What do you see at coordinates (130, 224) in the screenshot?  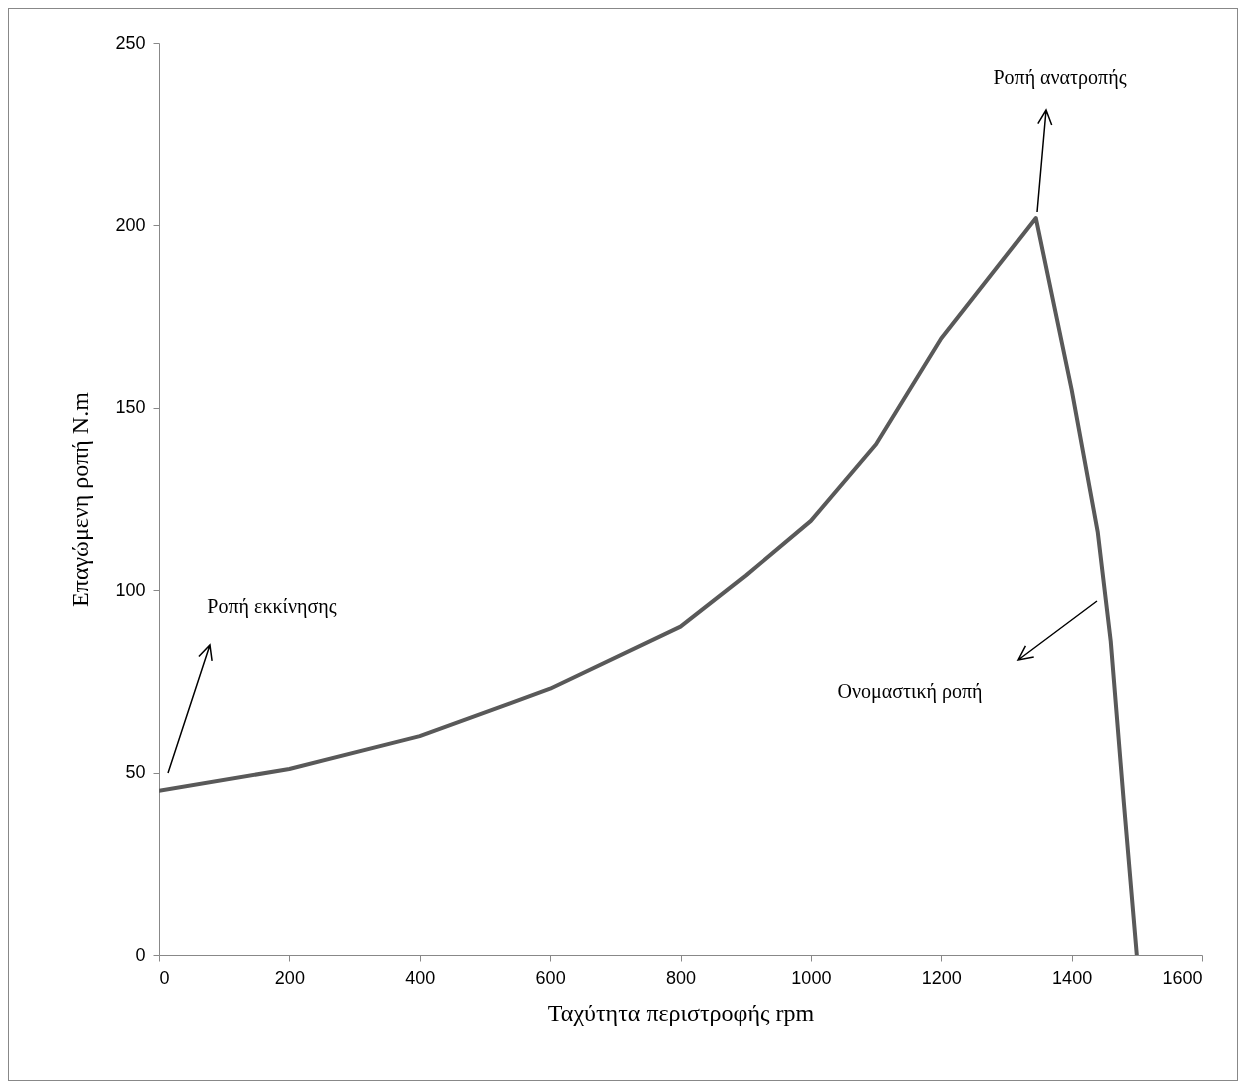 I see `y-tick-label: 200` at bounding box center [130, 224].